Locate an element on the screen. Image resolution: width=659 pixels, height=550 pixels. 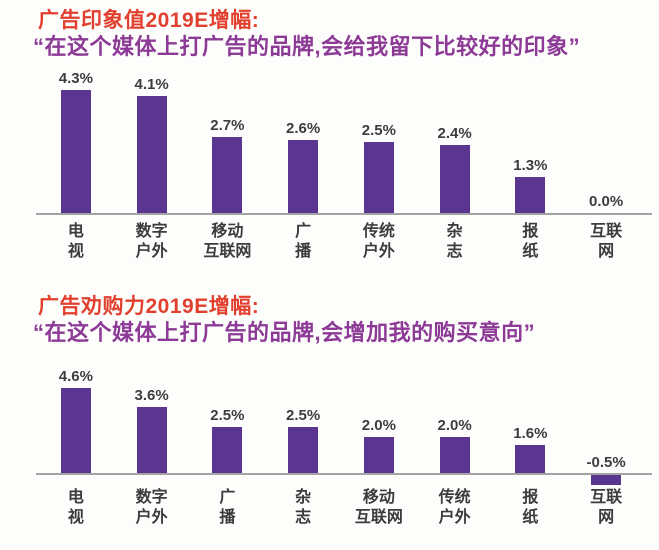
bar-column: 4.3% is located at coordinates (76, 141).